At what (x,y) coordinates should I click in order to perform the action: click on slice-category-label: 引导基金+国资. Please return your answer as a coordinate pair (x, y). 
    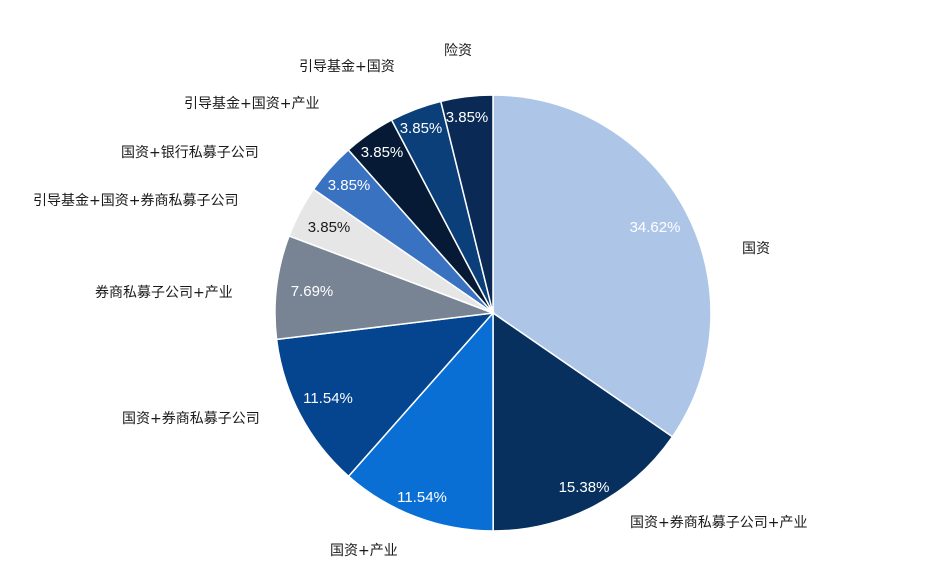
    Looking at the image, I should click on (347, 66).